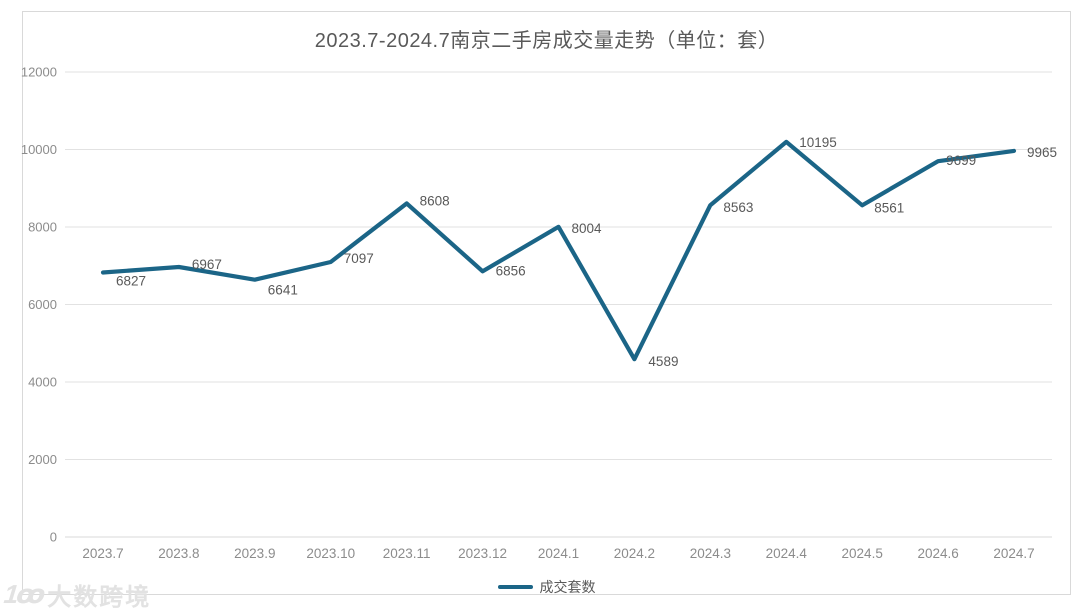 The height and width of the screenshot is (616, 1080). What do you see at coordinates (663, 361) in the screenshot?
I see `data-label: 4589` at bounding box center [663, 361].